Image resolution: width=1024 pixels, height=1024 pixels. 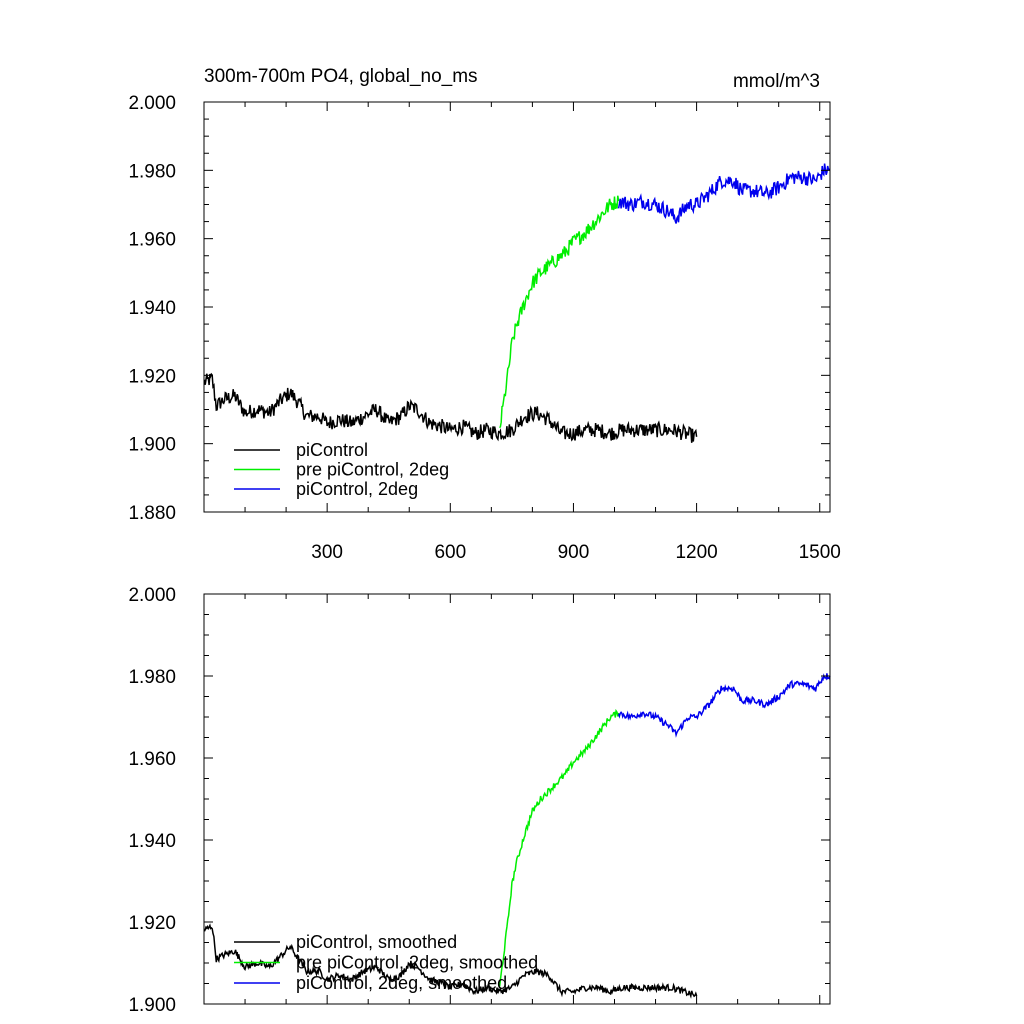 What do you see at coordinates (574, 552) in the screenshot?
I see `x-tick-label: 900` at bounding box center [574, 552].